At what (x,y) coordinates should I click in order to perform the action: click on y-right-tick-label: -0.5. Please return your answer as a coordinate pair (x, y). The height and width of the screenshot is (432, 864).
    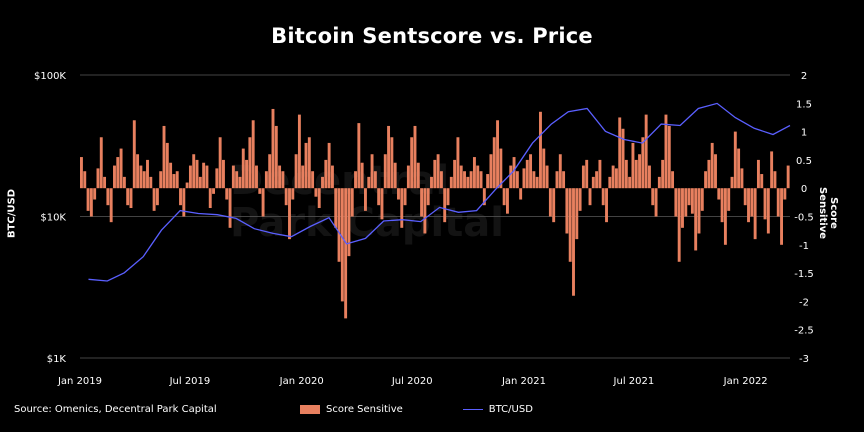
    Looking at the image, I should click on (804, 218).